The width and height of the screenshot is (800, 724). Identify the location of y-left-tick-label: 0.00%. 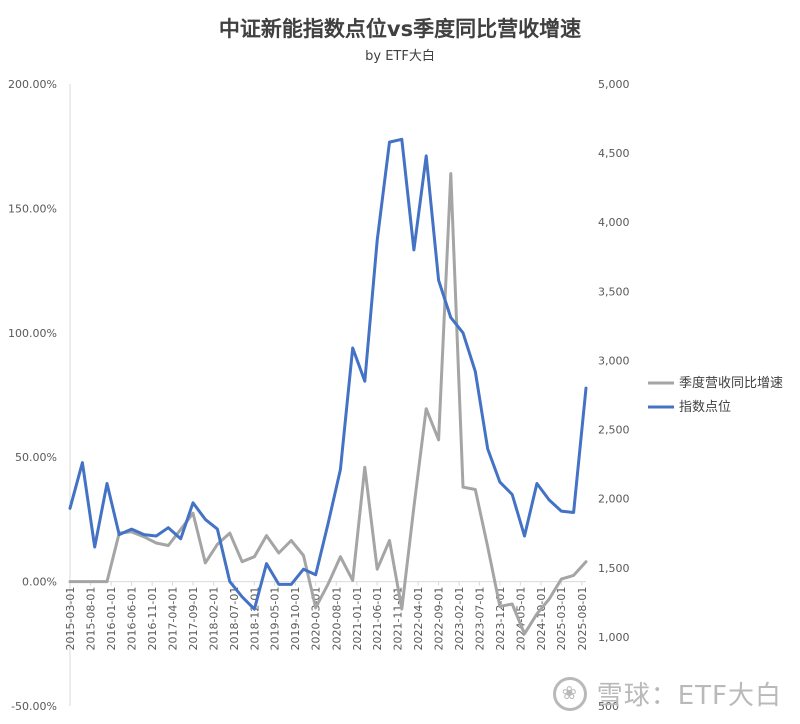
(39, 582).